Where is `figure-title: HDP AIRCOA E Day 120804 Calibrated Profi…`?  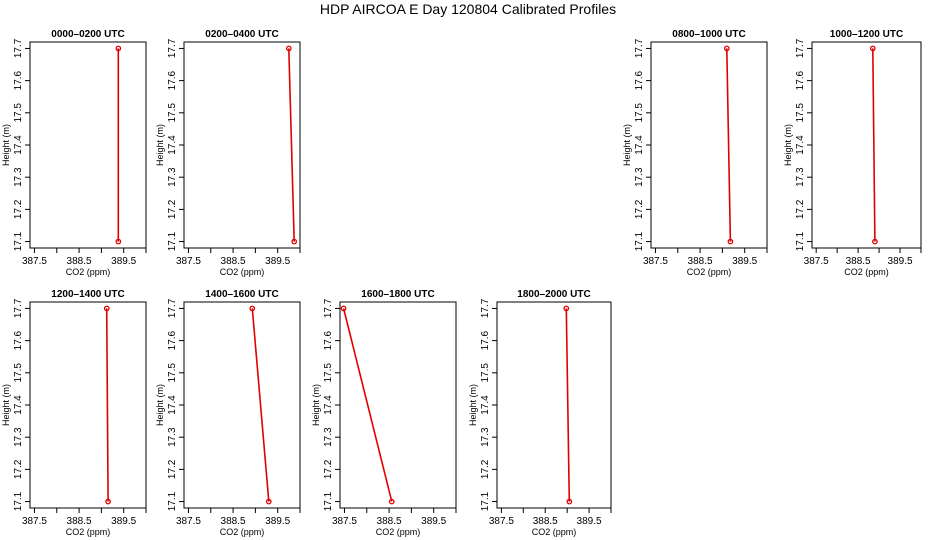
figure-title: HDP AIRCOA E Day 120804 Calibrated Profi… is located at coordinates (468, 9).